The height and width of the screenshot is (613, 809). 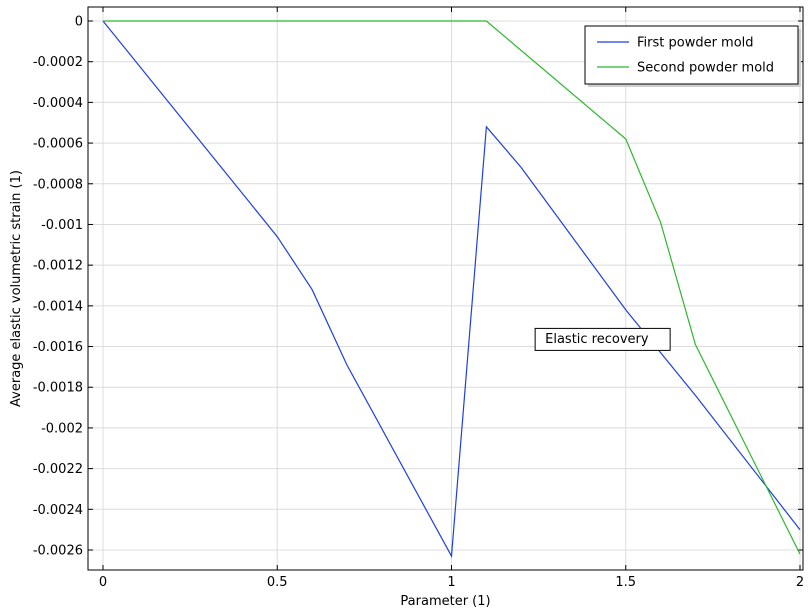 I want to click on y-tick-label-9: -0.0018, so click(x=58, y=388).